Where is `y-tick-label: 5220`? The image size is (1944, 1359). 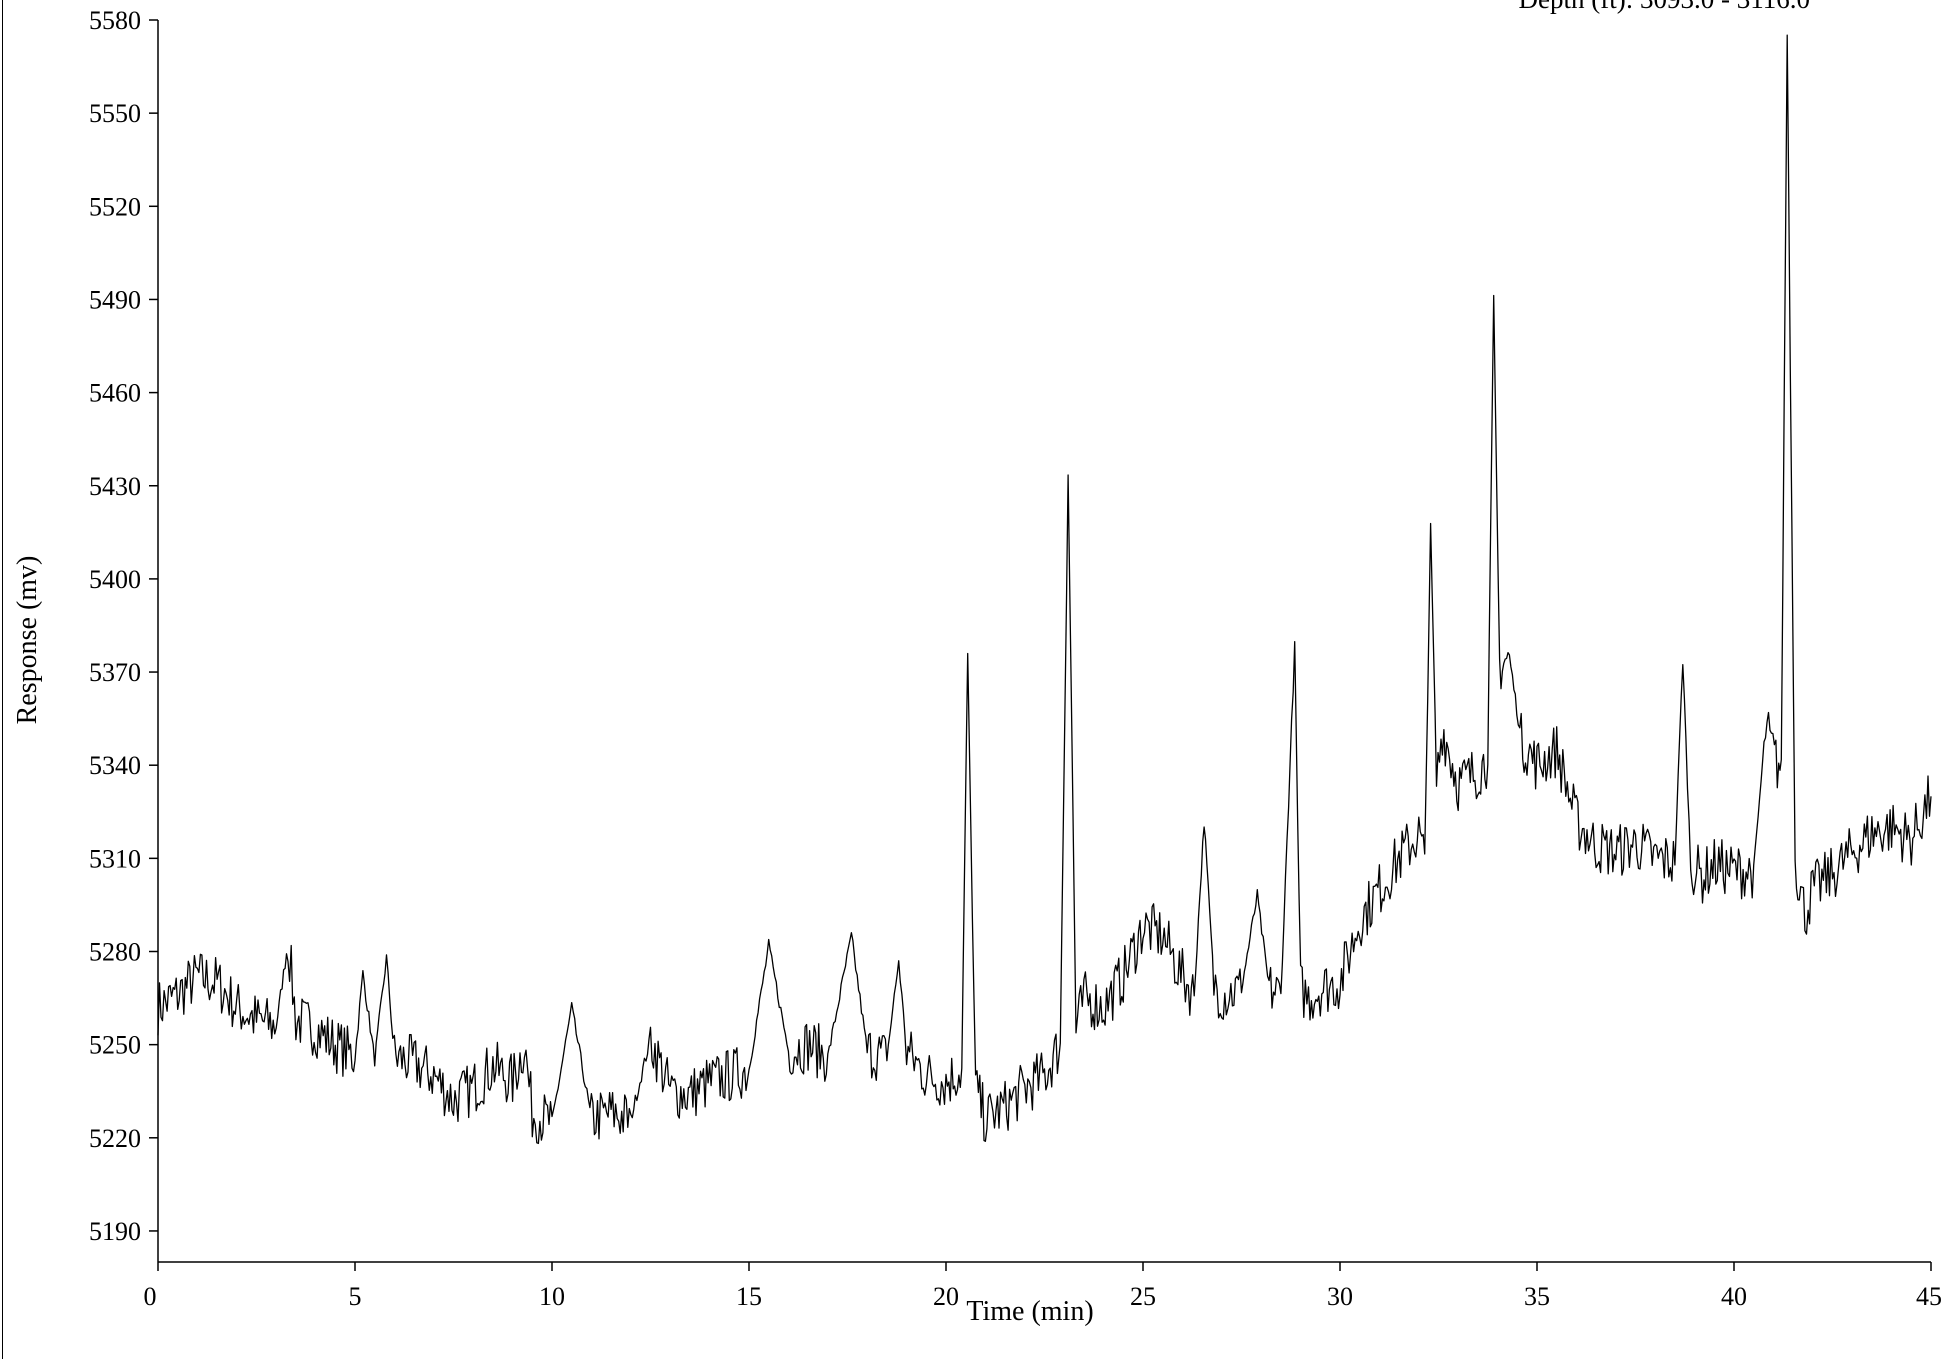 y-tick-label: 5220 is located at coordinates (115, 1138).